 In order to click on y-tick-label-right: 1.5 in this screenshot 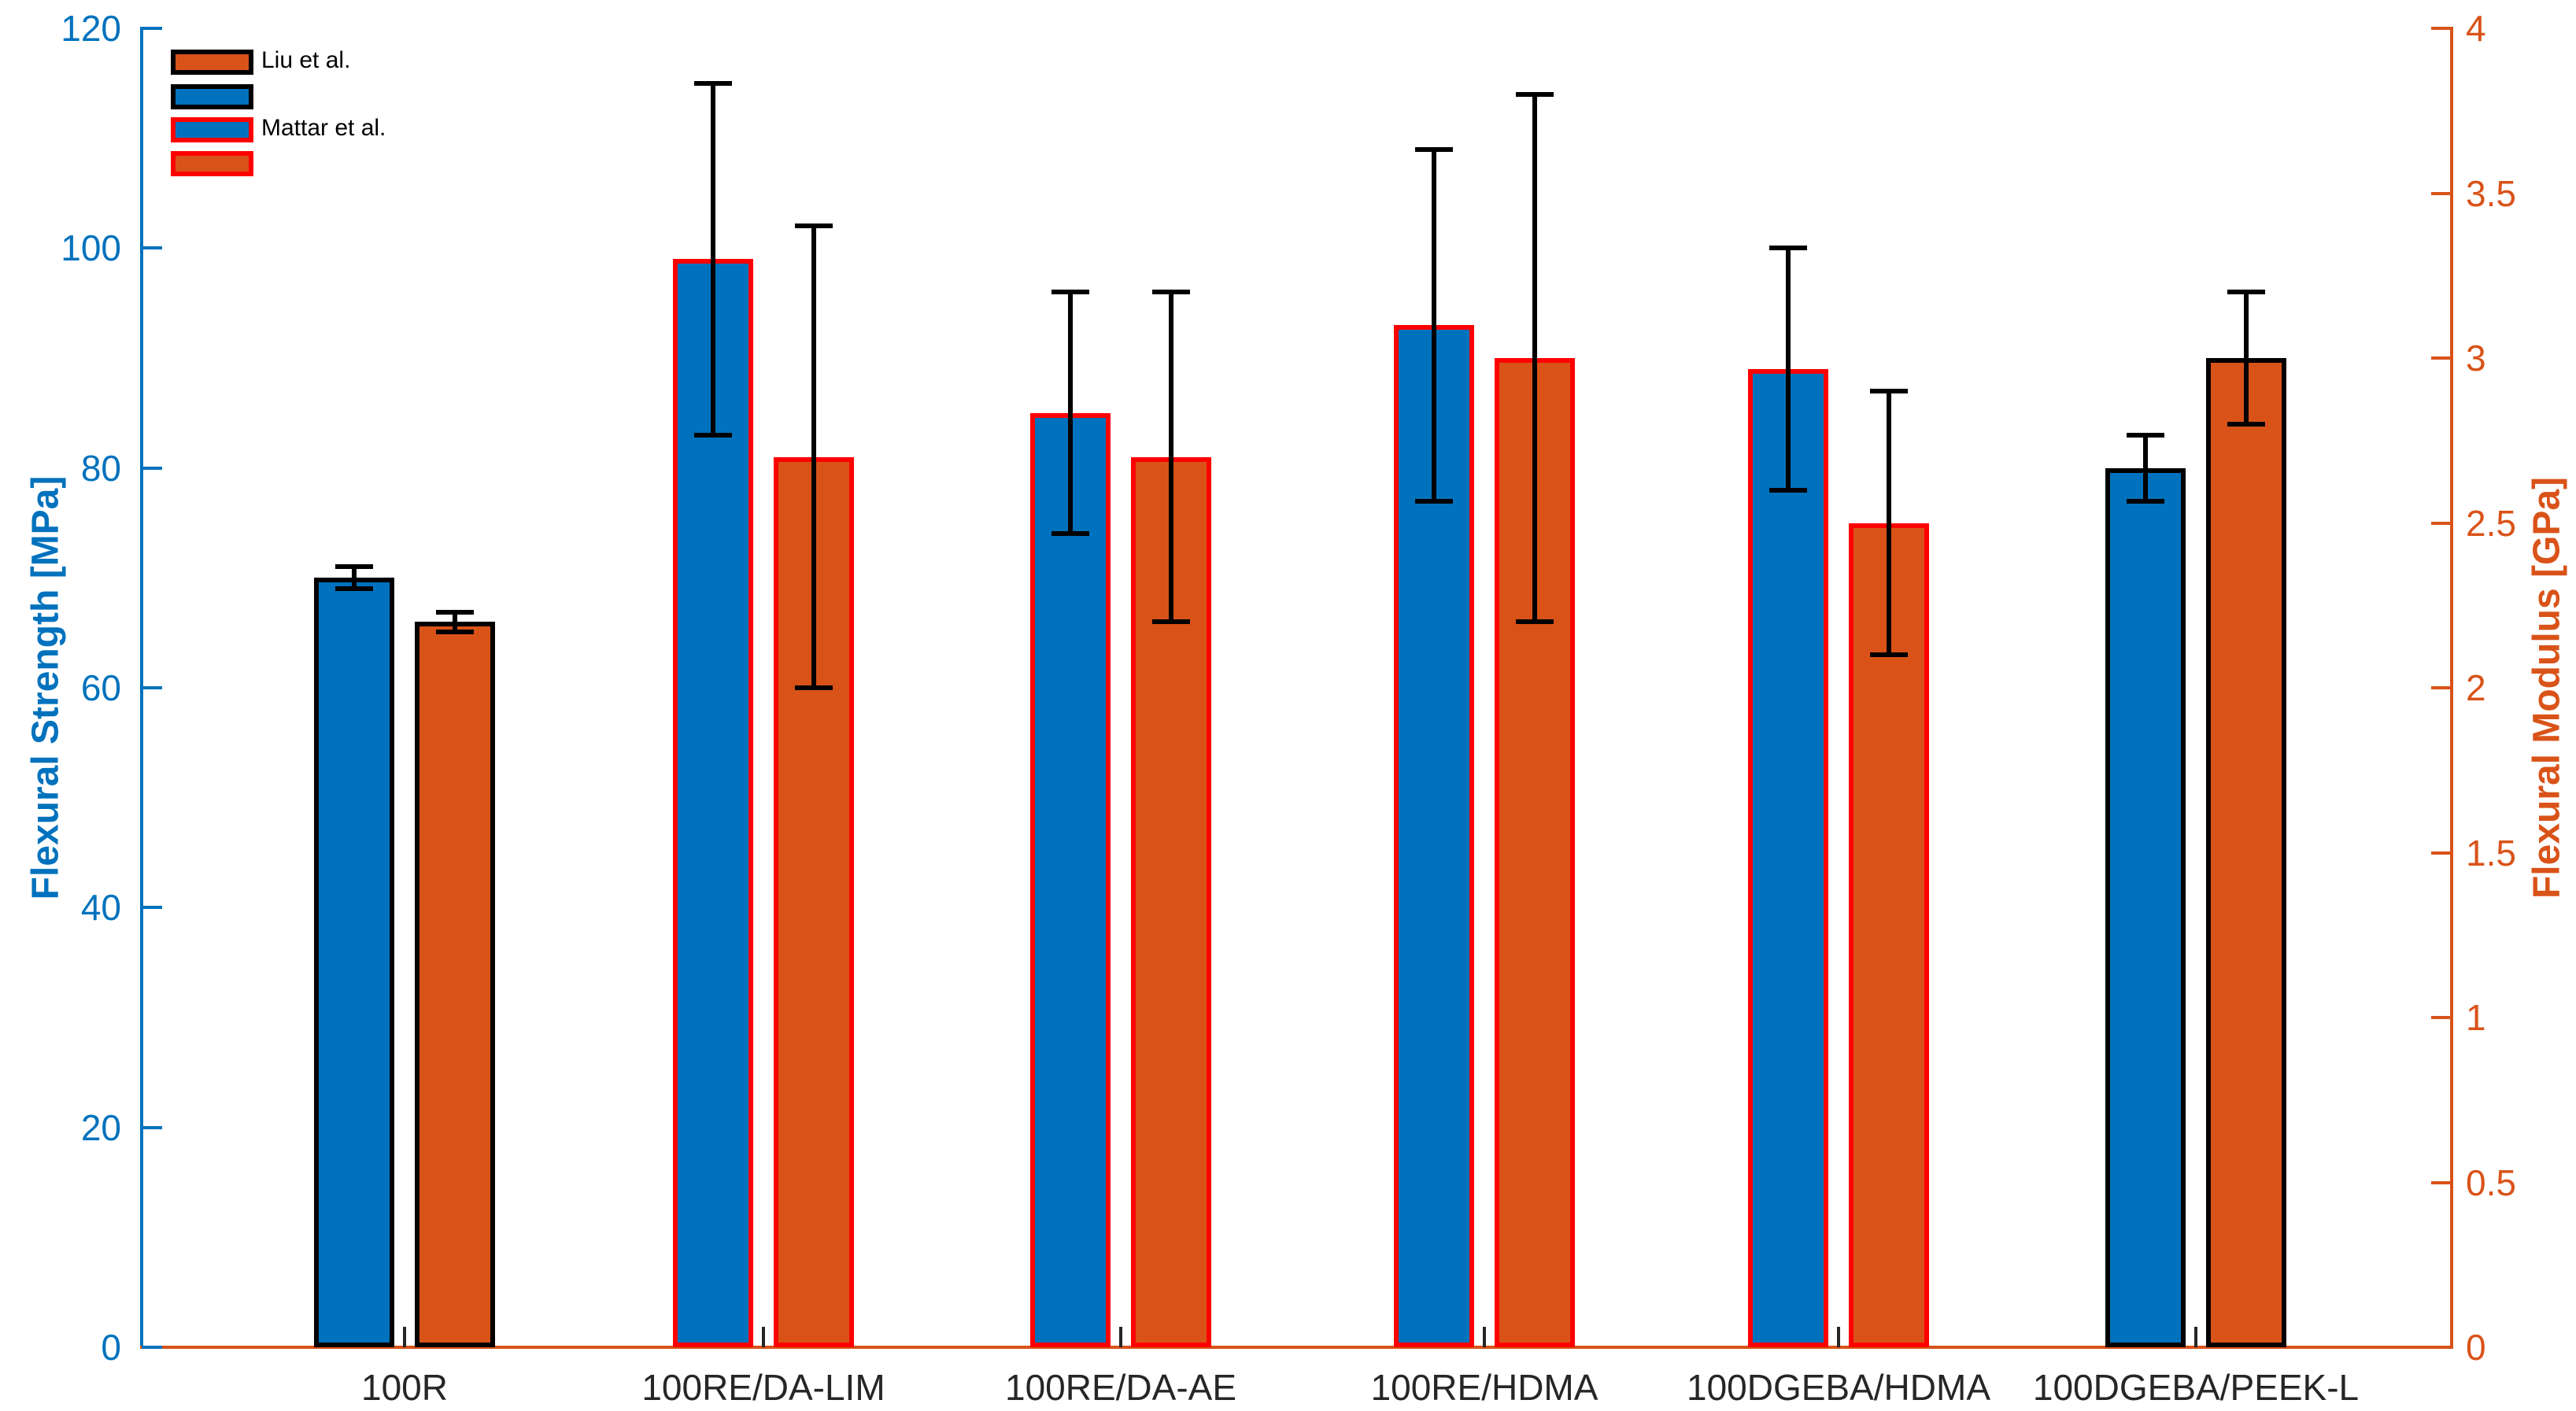, I will do `click(2491, 853)`.